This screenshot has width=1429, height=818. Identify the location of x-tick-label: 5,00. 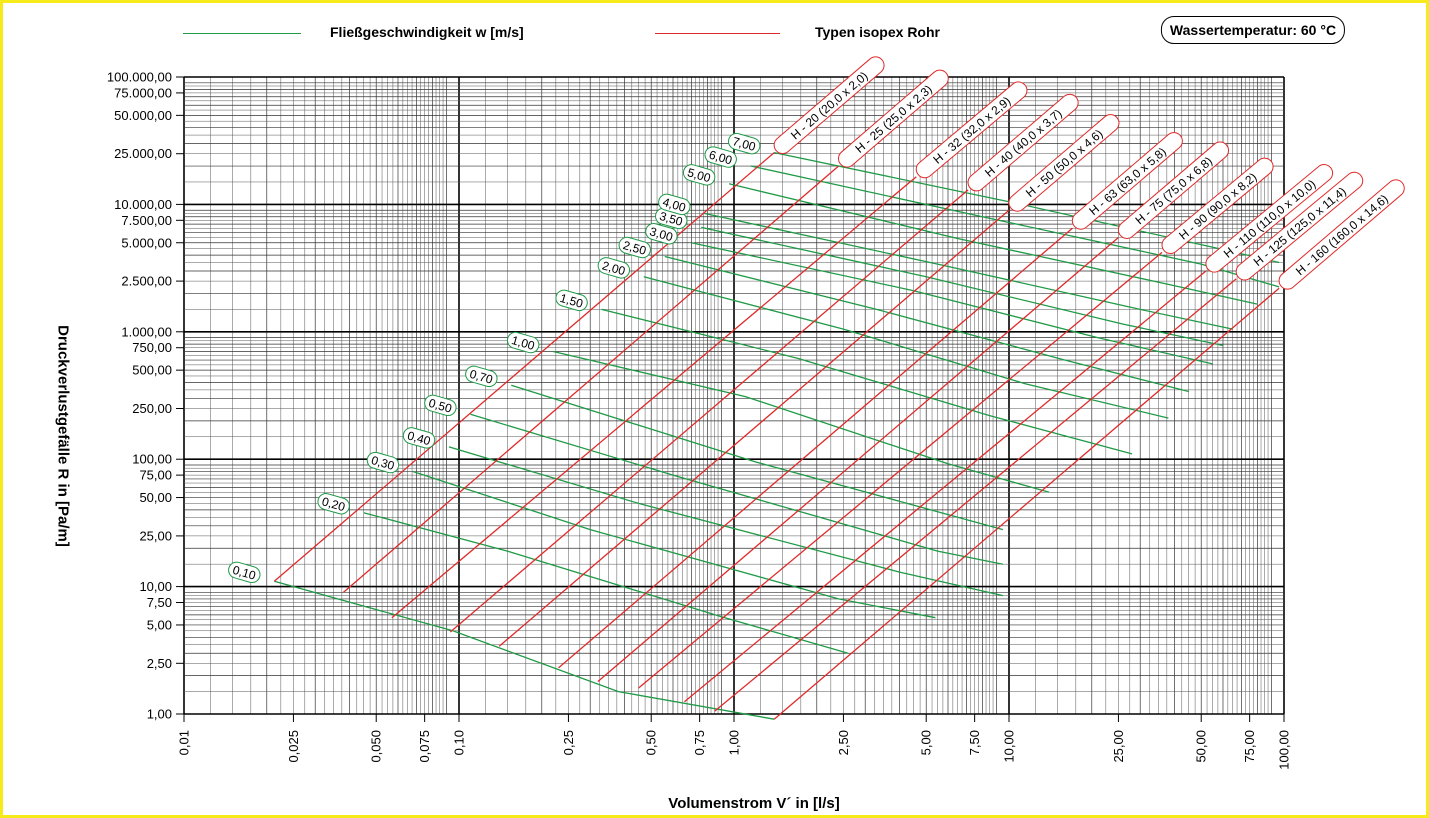
(926, 742).